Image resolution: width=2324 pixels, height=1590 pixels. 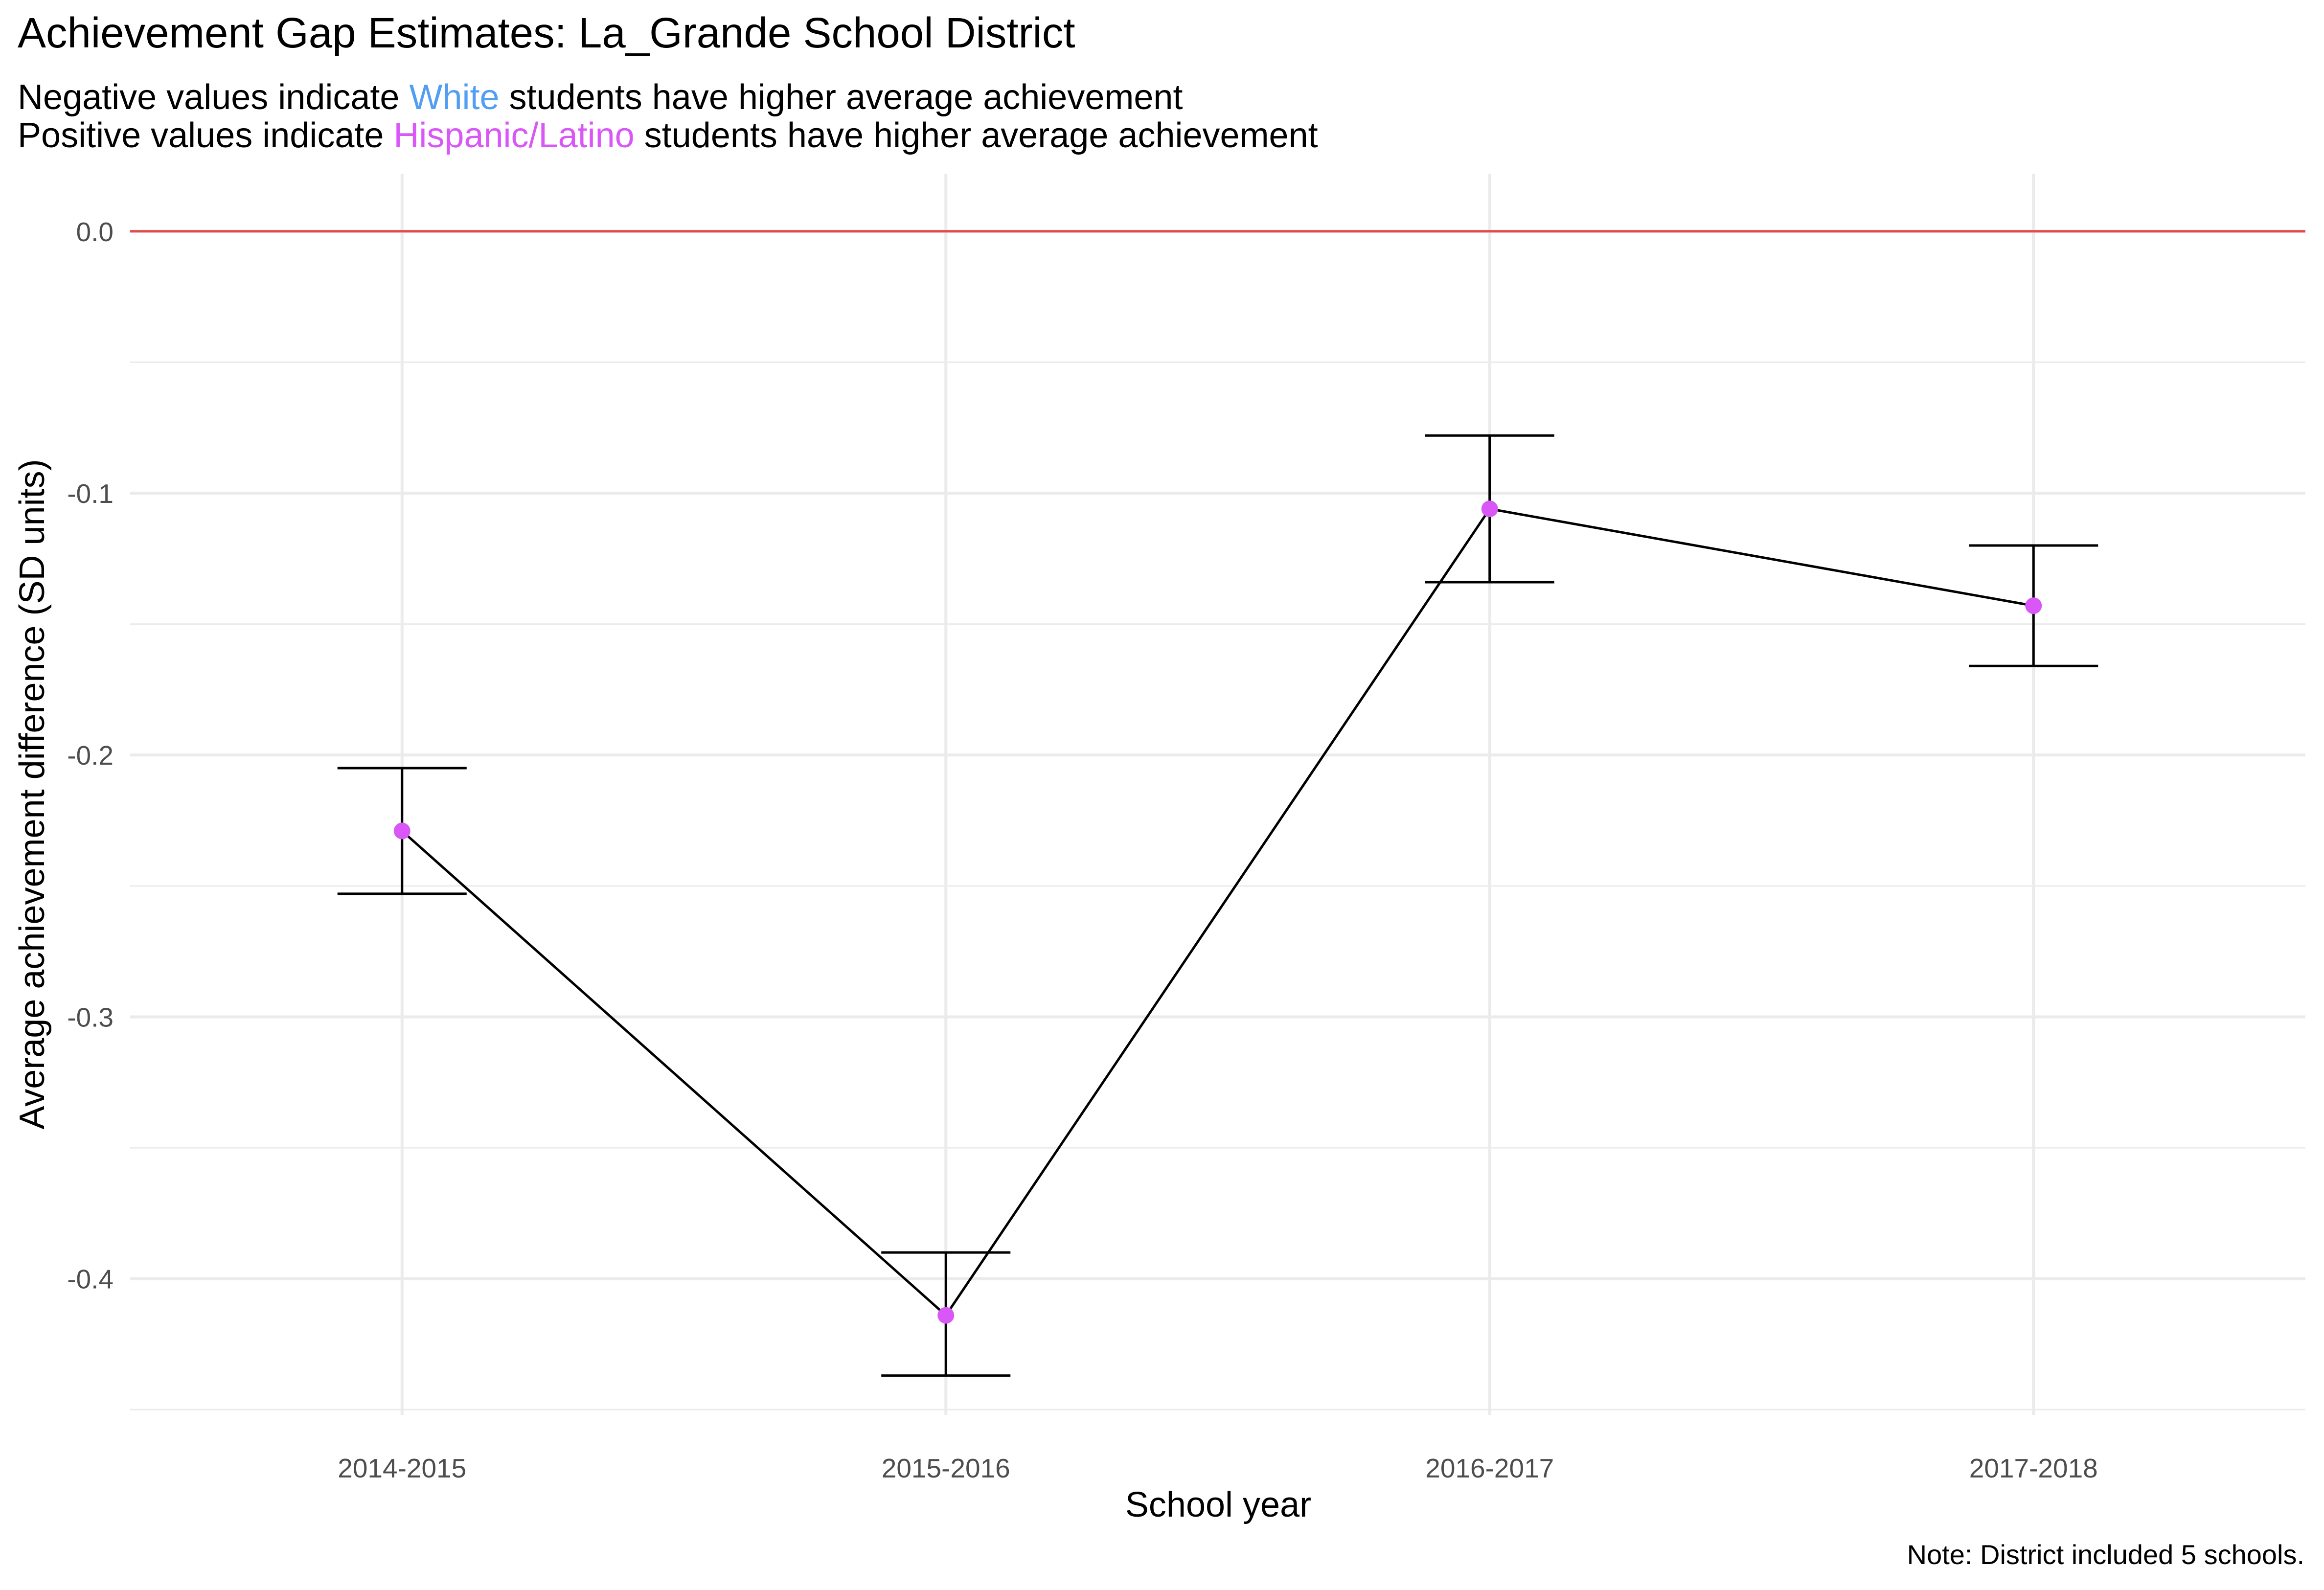 What do you see at coordinates (946, 1468) in the screenshot?
I see `x-tick-label: 2015-2016` at bounding box center [946, 1468].